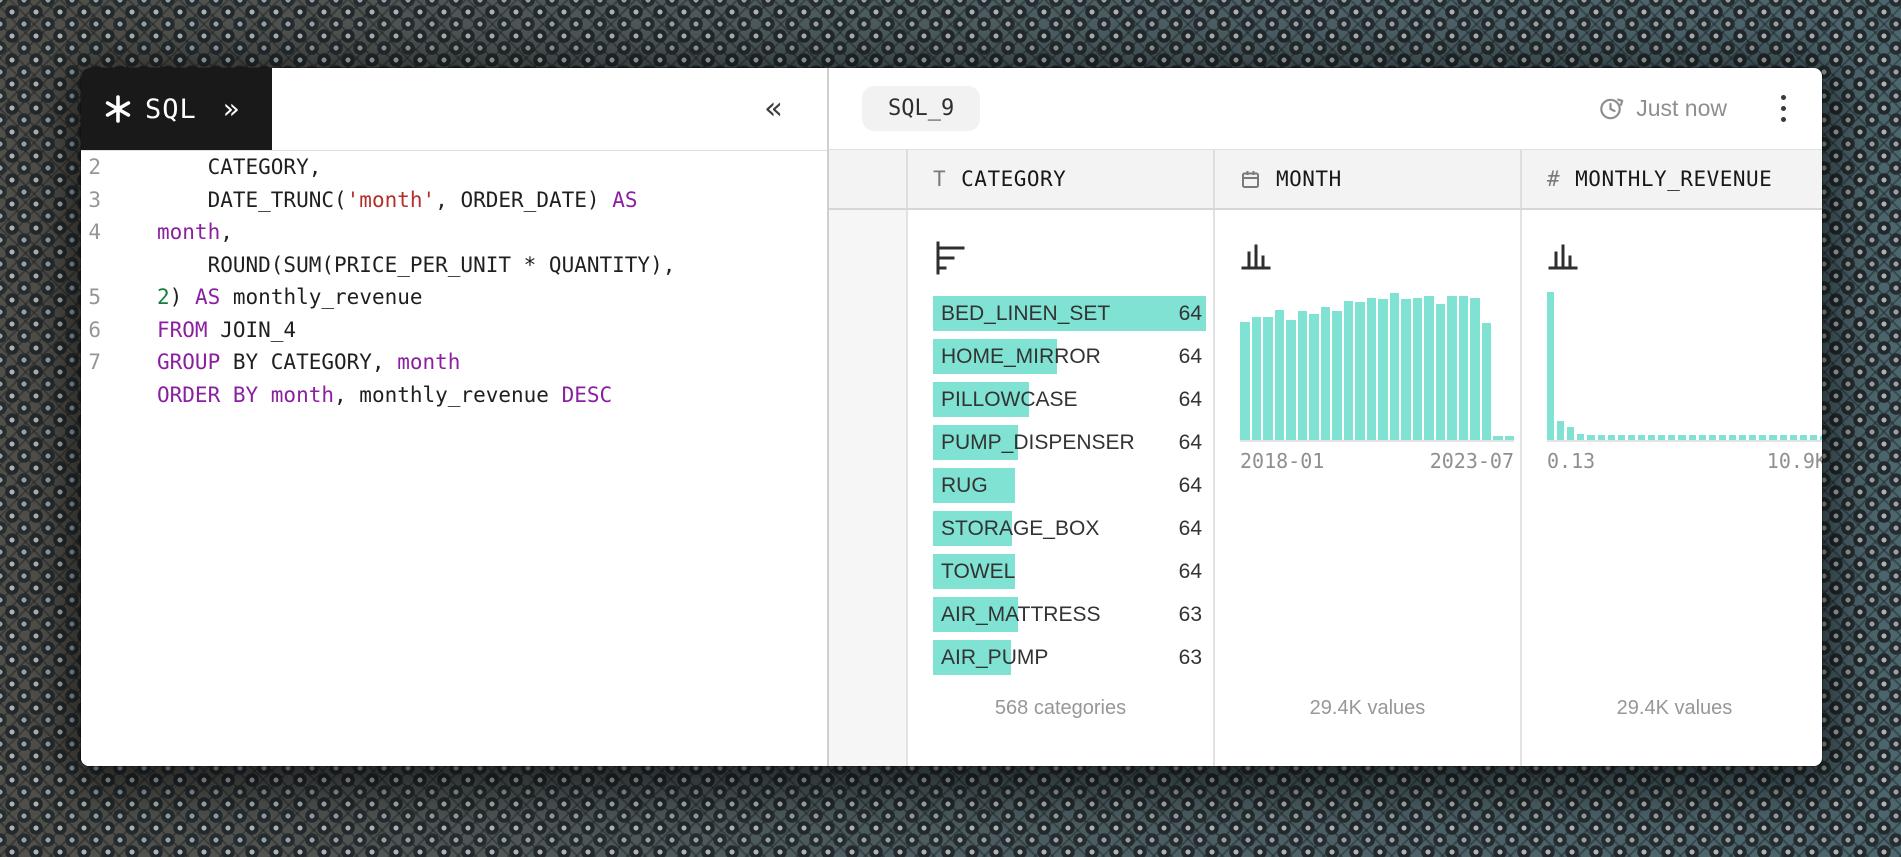 The width and height of the screenshot is (1901, 857). I want to click on line-number, so click(91, 265).